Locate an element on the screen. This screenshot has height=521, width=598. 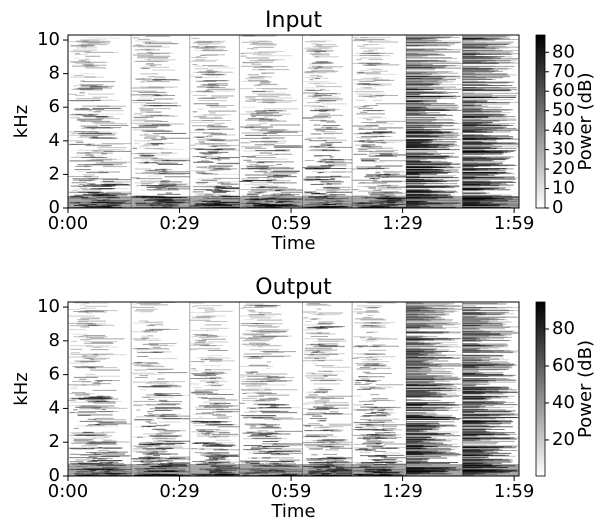
colorbar-tick-label: 50 is located at coordinates (563, 110).